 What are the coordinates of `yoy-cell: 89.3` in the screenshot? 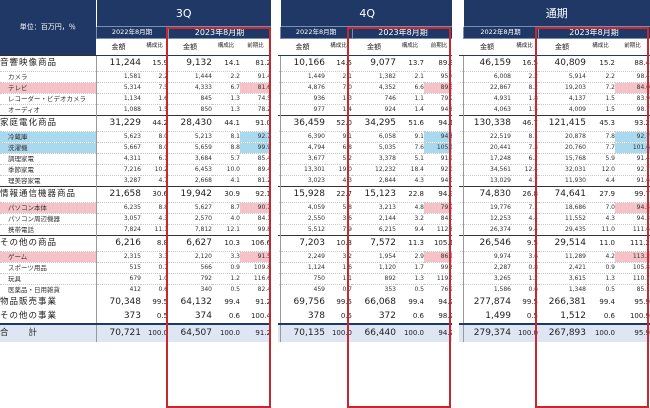 It's located at (439, 63).